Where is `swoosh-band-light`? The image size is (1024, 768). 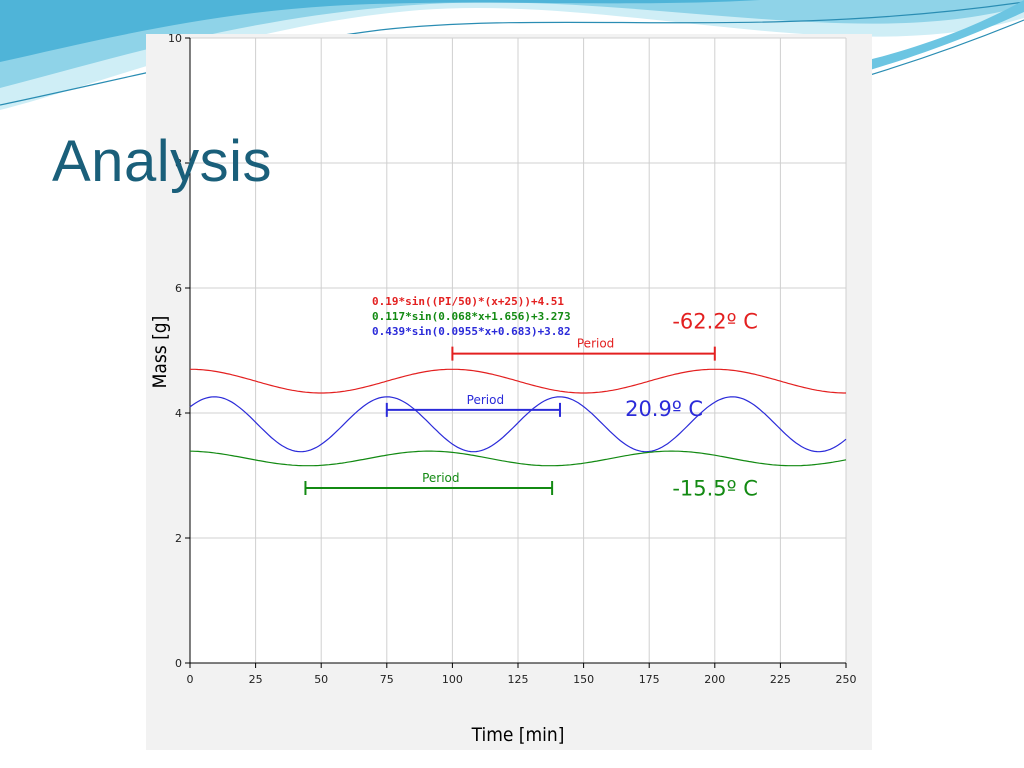 swoosh-band-light is located at coordinates (512, 55).